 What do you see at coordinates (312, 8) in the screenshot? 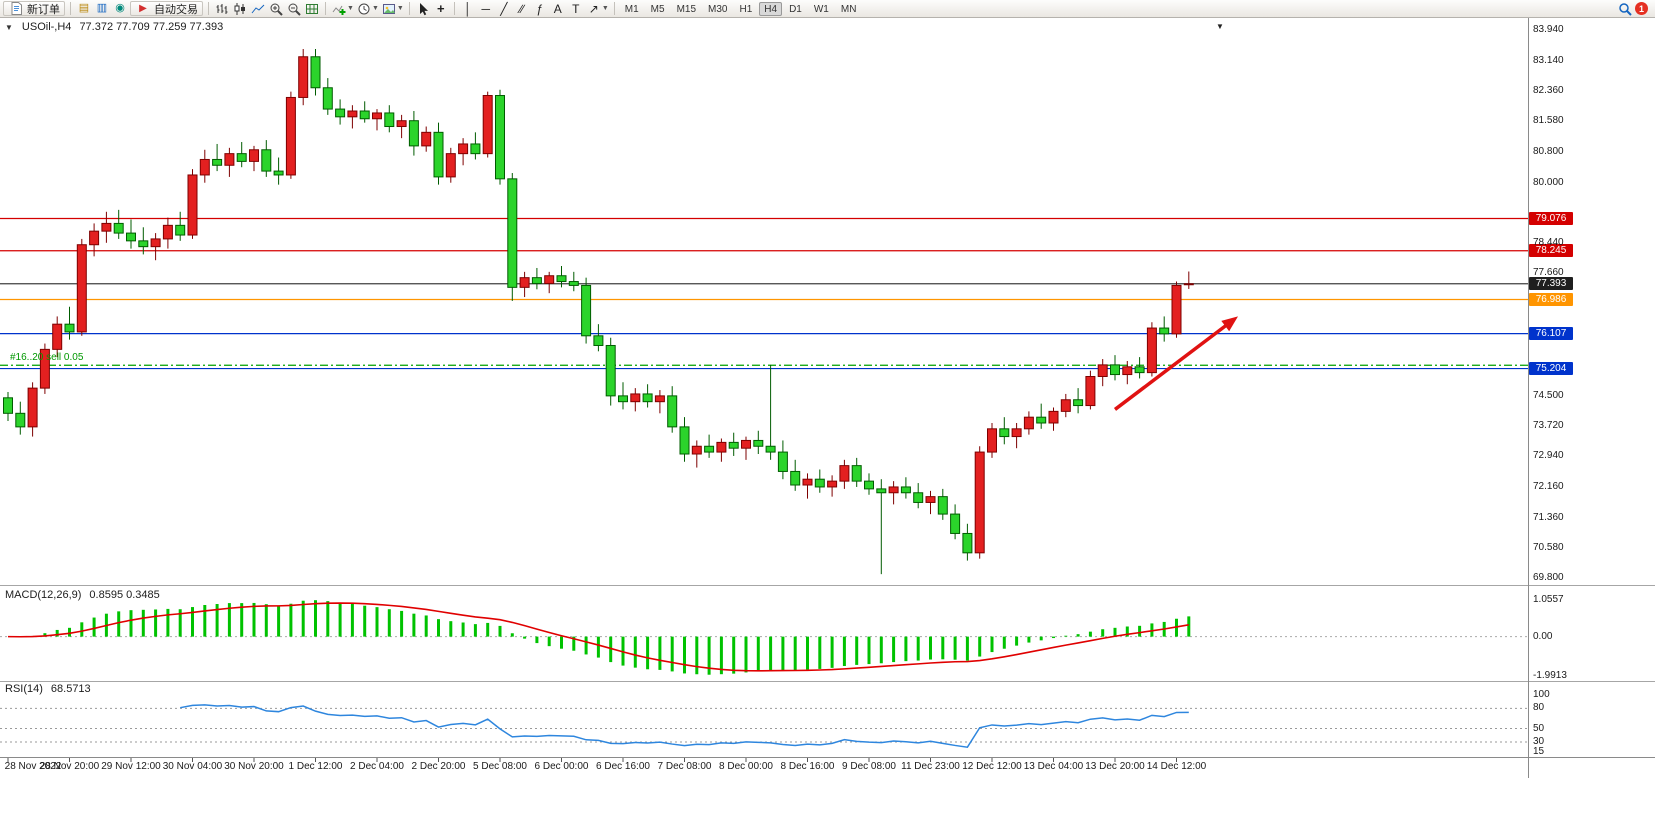
I see `grid-icon` at bounding box center [312, 8].